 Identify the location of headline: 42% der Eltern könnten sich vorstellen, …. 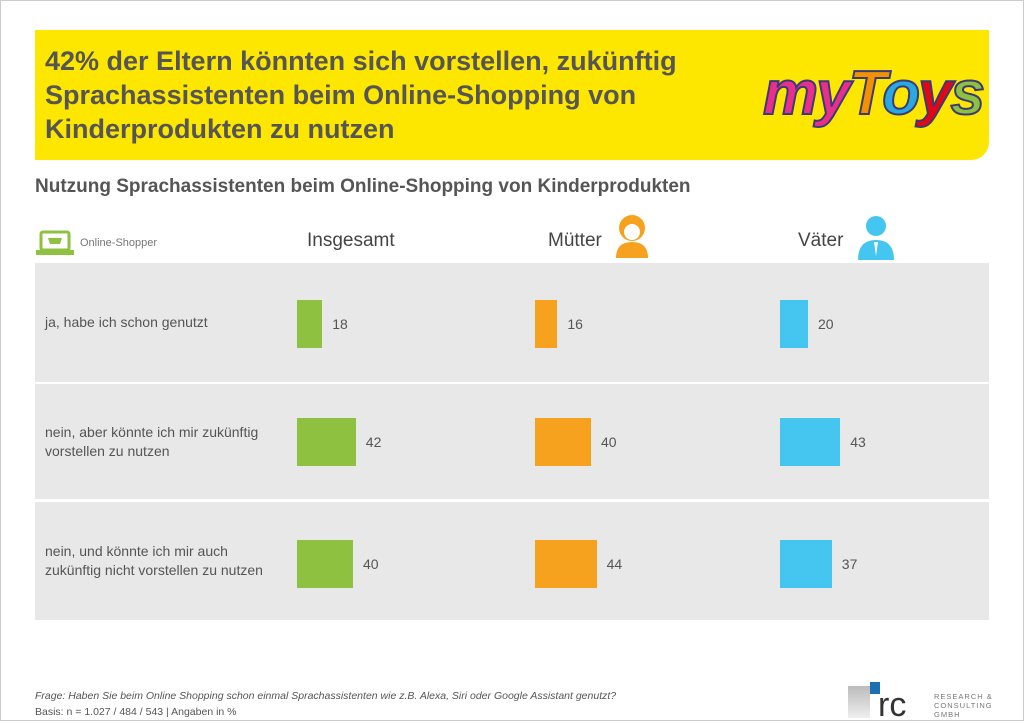
(361, 95).